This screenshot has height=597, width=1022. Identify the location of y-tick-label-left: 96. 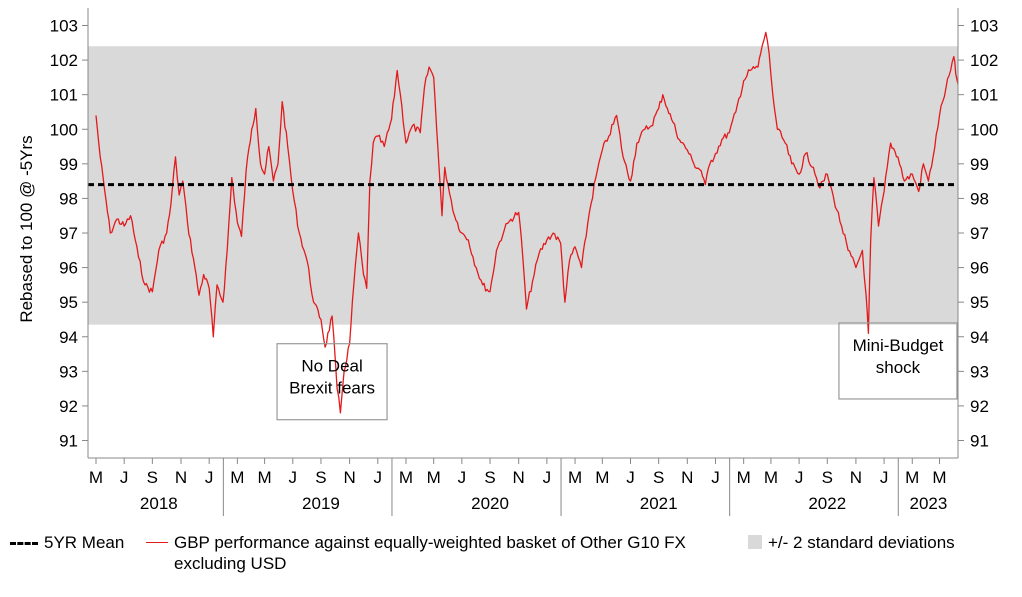
(68, 268).